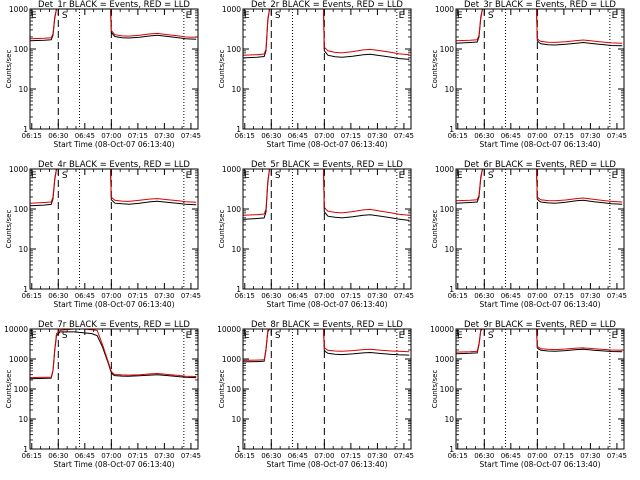  What do you see at coordinates (327, 165) in the screenshot?
I see `chart-title: Det_5r BLACK = Events, RED = LLD` at bounding box center [327, 165].